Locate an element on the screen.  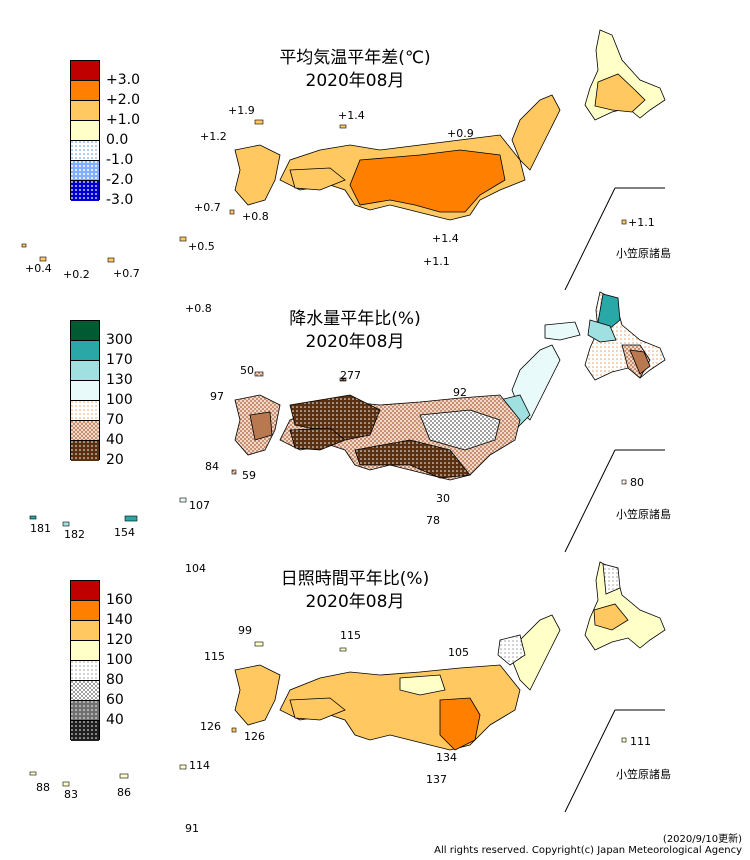
value-label: 91 is located at coordinates (192, 828).